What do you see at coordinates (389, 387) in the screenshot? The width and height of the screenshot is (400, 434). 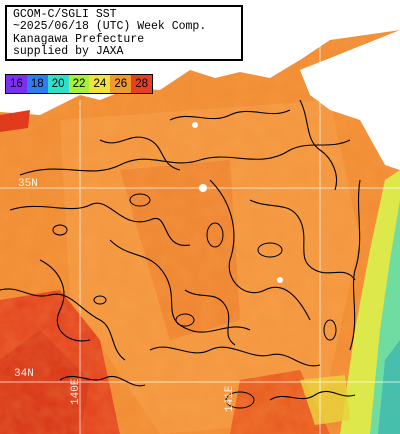 I see `coast-east-teal` at bounding box center [389, 387].